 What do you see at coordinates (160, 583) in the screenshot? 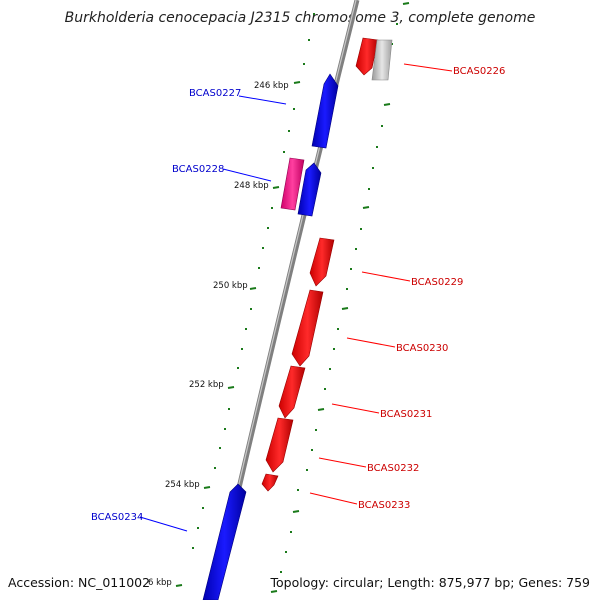
I see `scale-label-256: 6 kbp` at bounding box center [160, 583].